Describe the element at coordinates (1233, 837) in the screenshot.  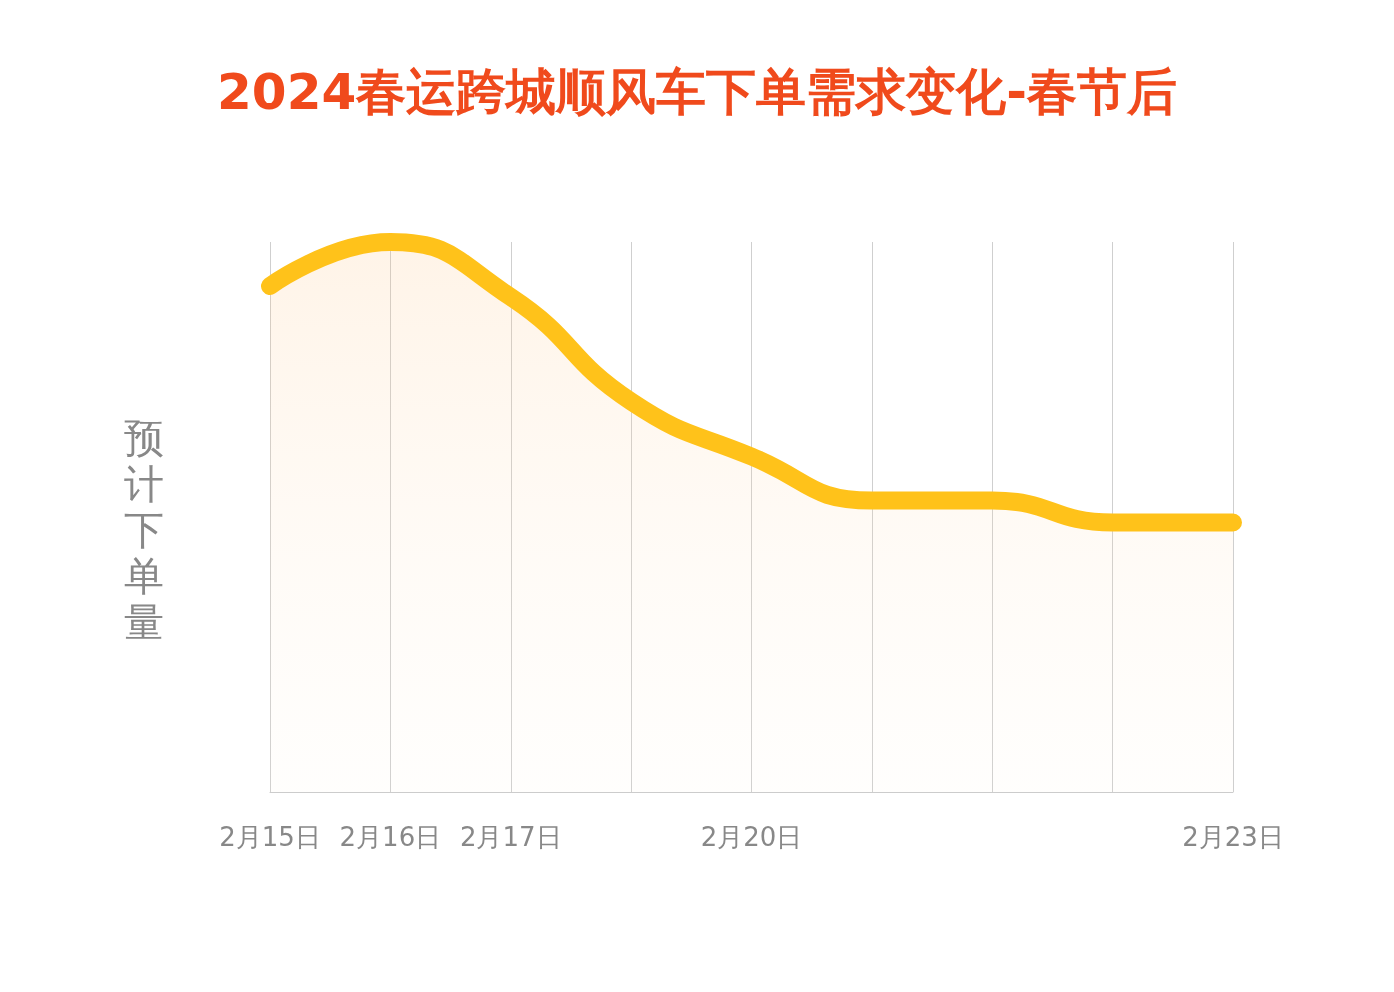
I see `x-tick-label: 2月23日` at that location.